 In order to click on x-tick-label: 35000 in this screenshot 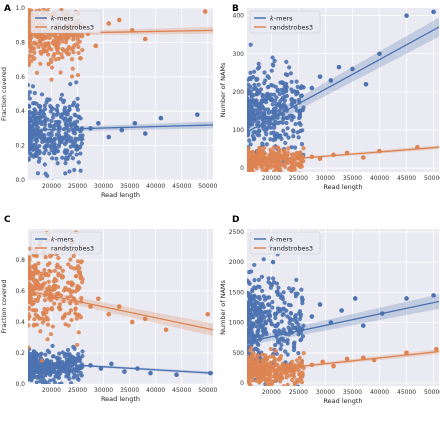, I will do `click(352, 178)`.